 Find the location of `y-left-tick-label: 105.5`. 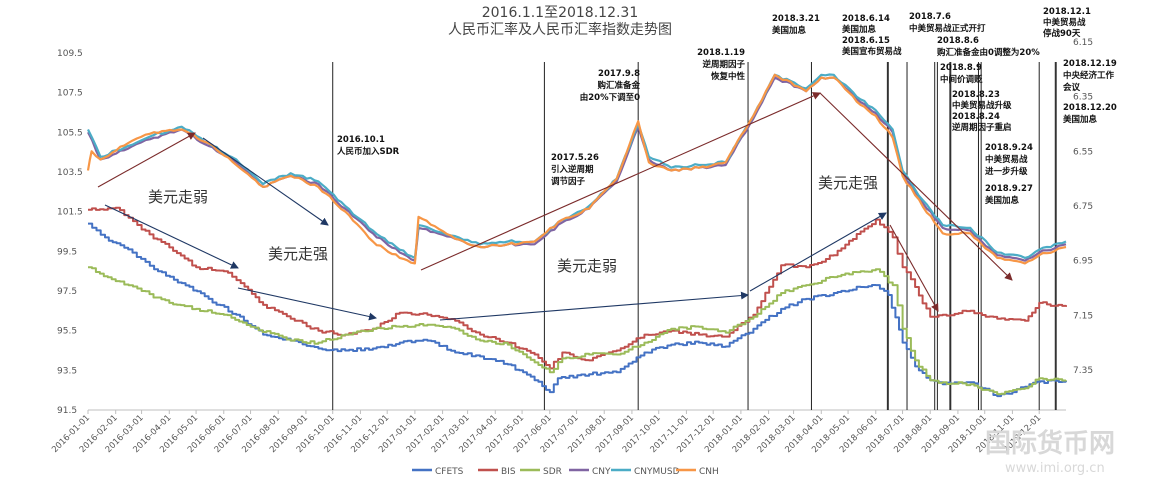

y-left-tick-label: 105.5 is located at coordinates (70, 133).